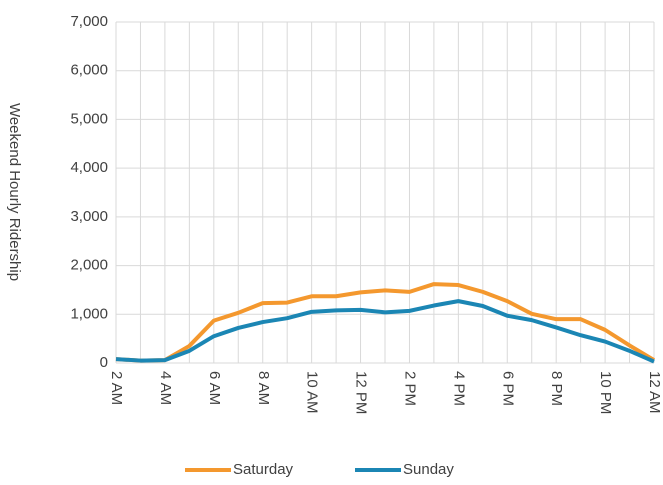  Describe the element at coordinates (165, 388) in the screenshot. I see `x-tick-label: 4 AM` at that location.